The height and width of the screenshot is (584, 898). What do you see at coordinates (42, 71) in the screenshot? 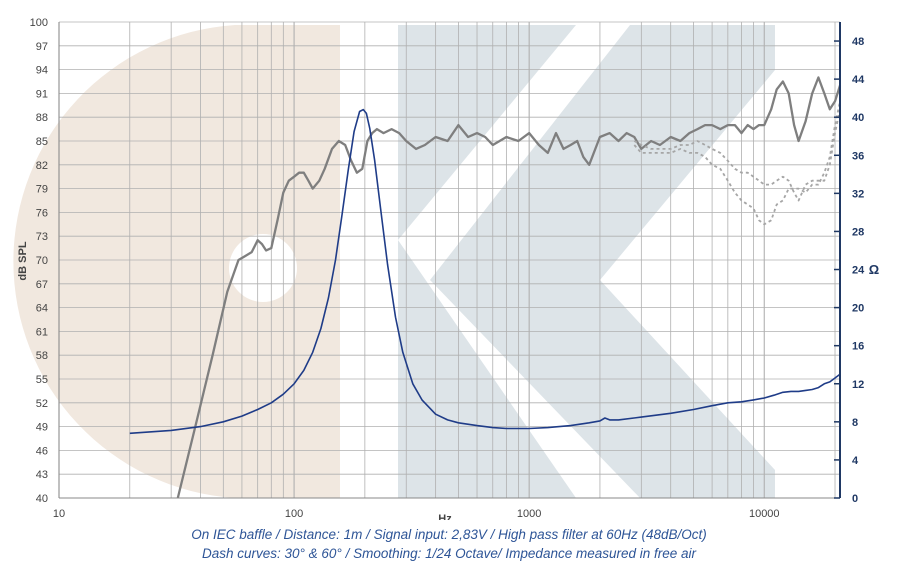
I see `y-tick-label-left: 94` at bounding box center [42, 71].